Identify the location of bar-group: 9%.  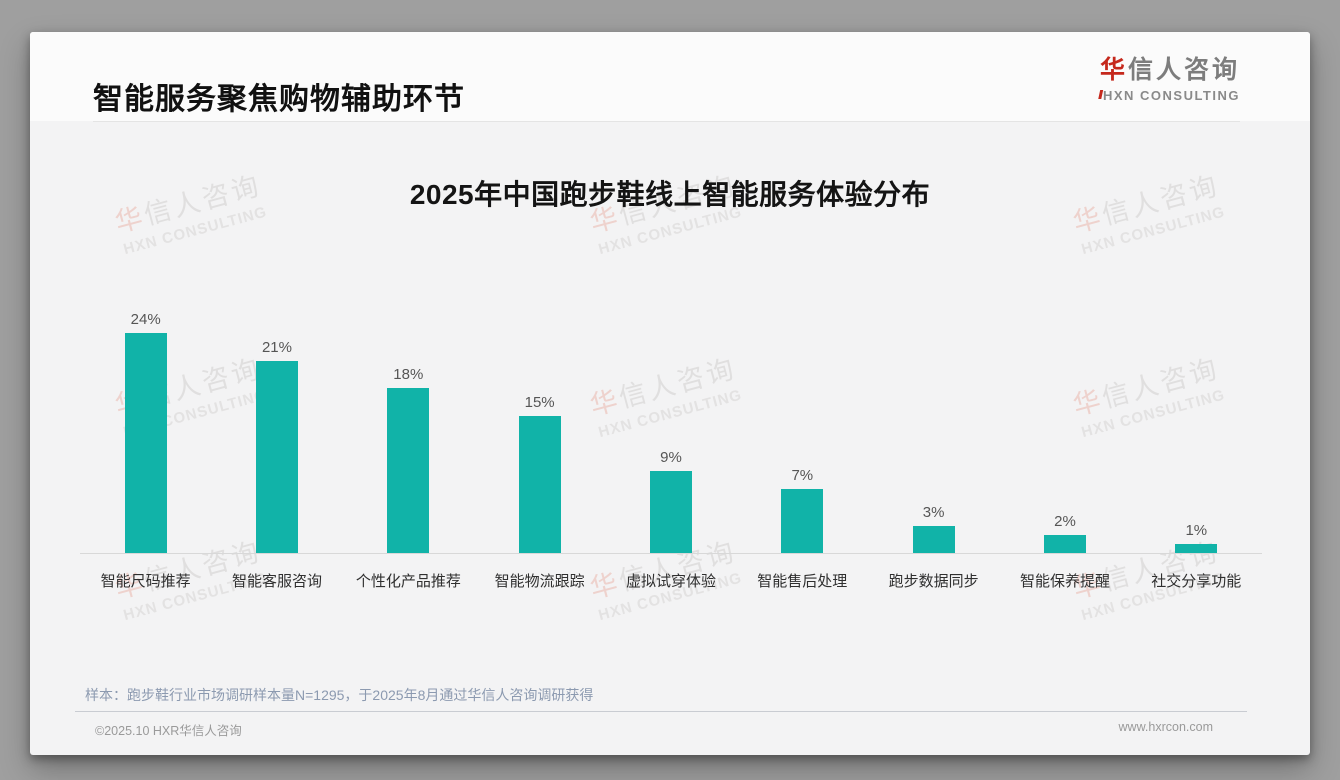
(670, 501).